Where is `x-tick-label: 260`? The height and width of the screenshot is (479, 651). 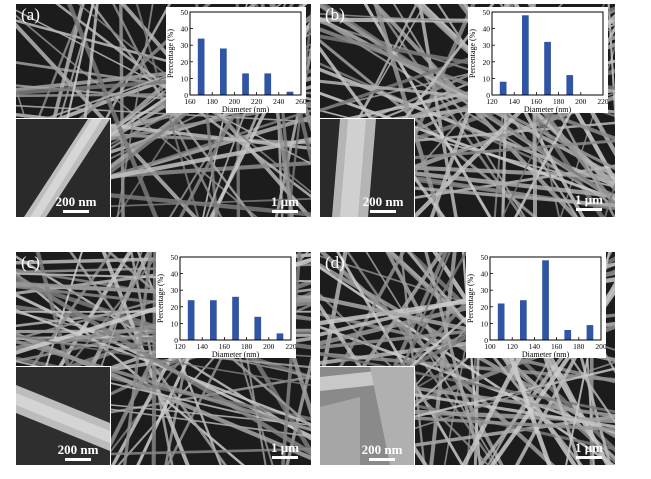
x-tick-label: 260 is located at coordinates (300, 101).